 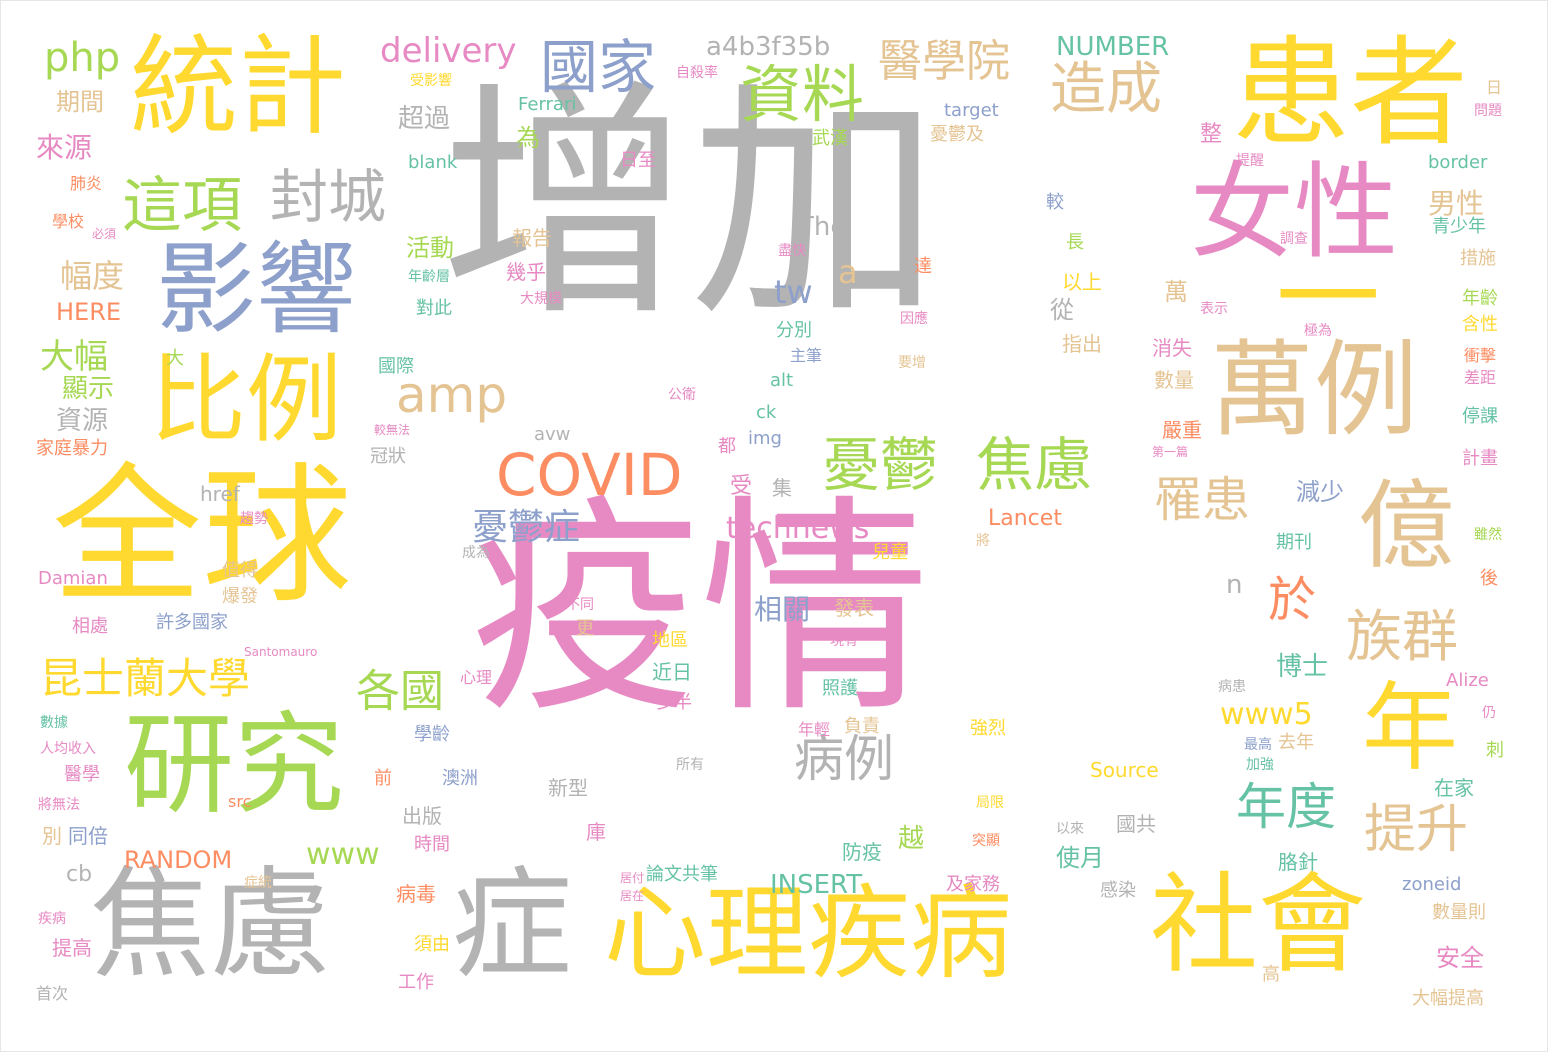 I want to click on word-cloud-word: COVID, so click(x=589, y=475).